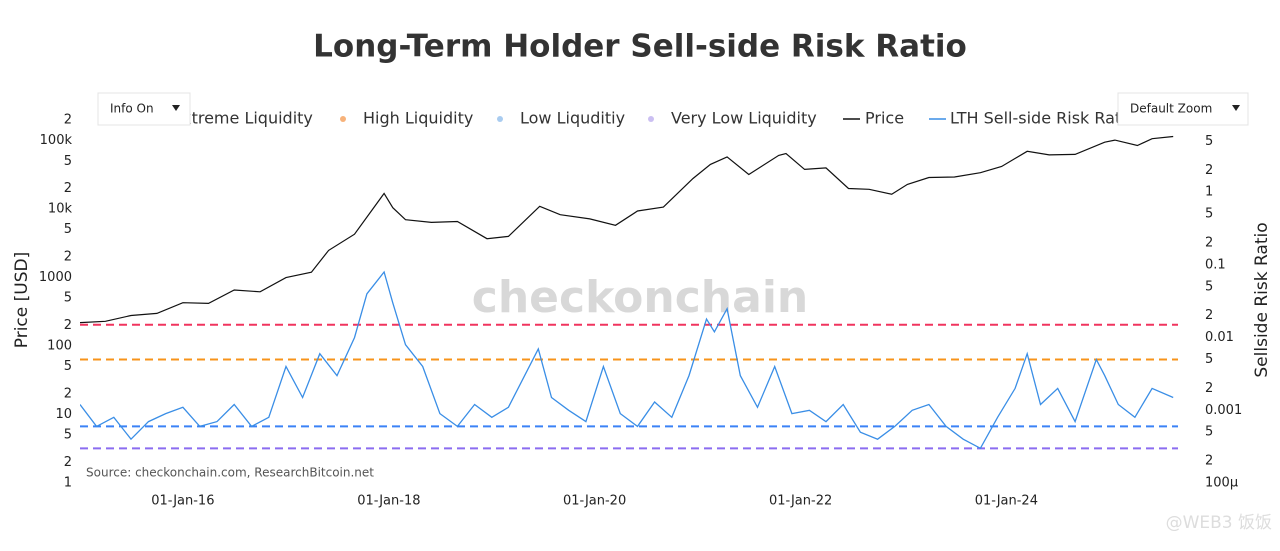 Image resolution: width=1280 pixels, height=551 pixels. What do you see at coordinates (1215, 264) in the screenshot?
I see `y2-tick-label: 0.1` at bounding box center [1215, 264].